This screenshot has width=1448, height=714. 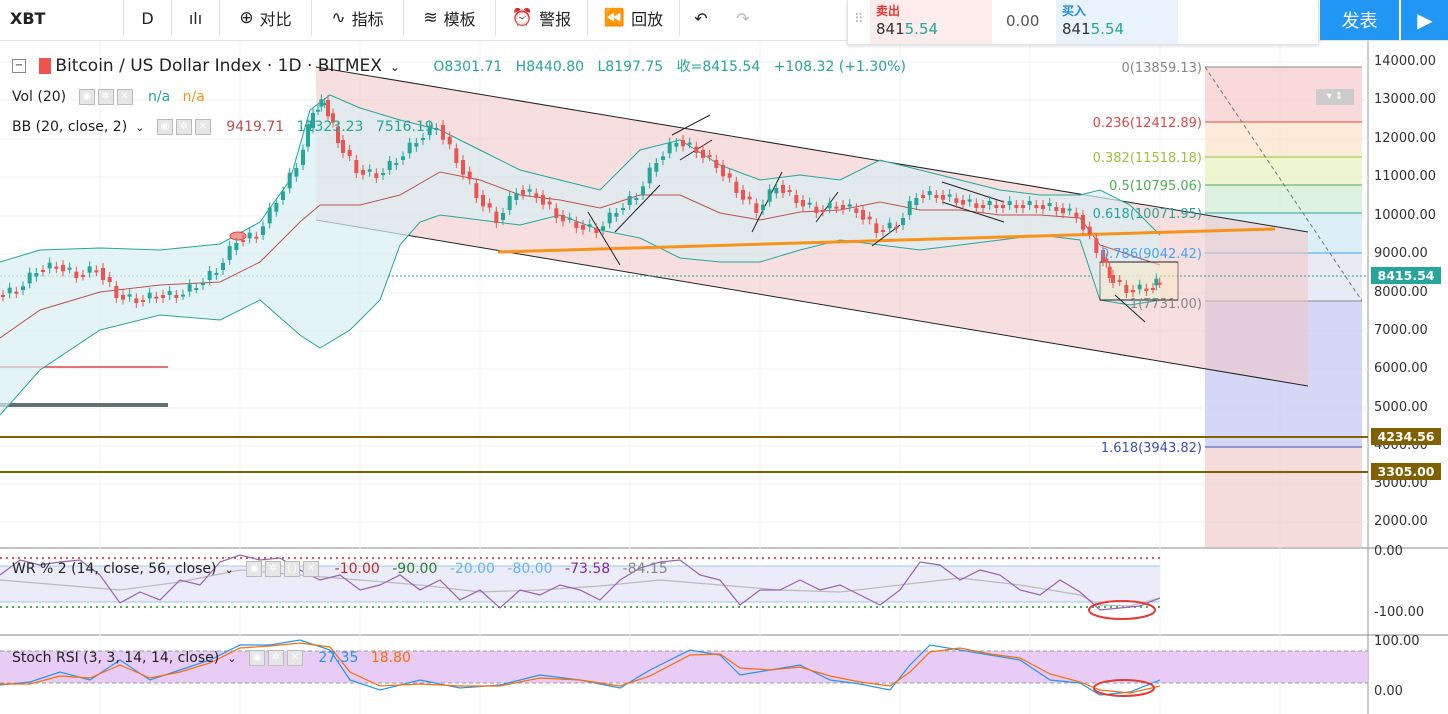 What do you see at coordinates (358, 18) in the screenshot?
I see `indicators-button: ∿ 指标` at bounding box center [358, 18].